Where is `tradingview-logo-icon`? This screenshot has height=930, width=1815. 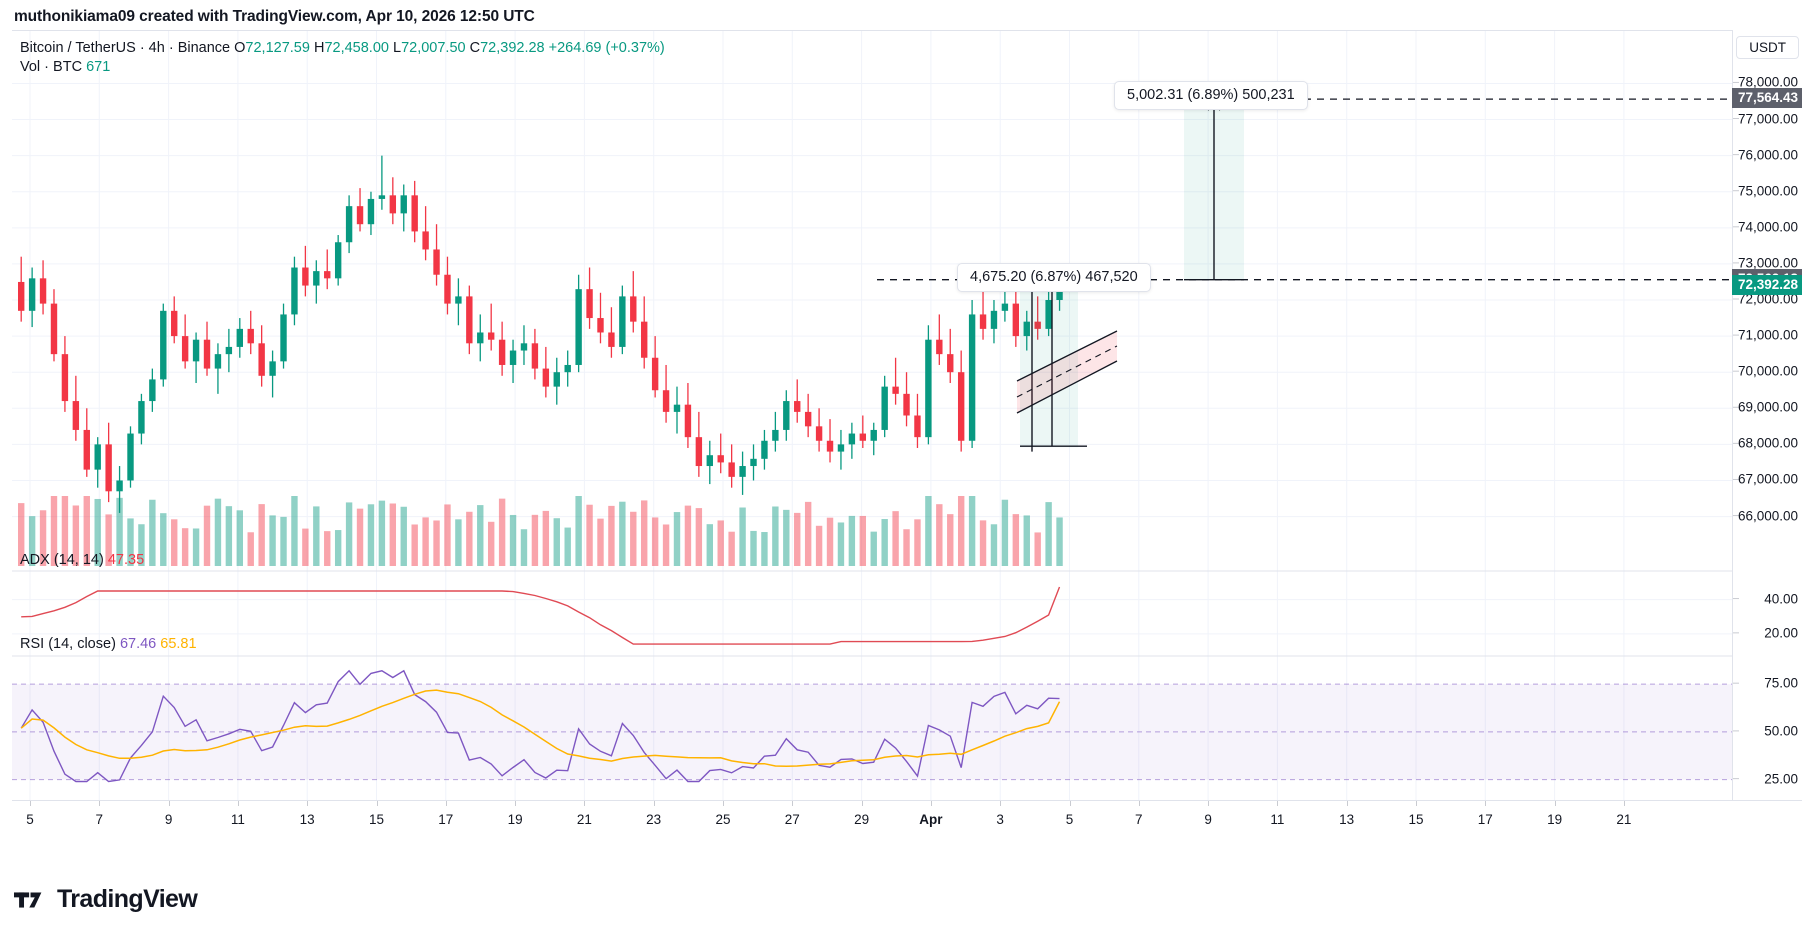
tradingview-logo-icon is located at coordinates (28, 899).